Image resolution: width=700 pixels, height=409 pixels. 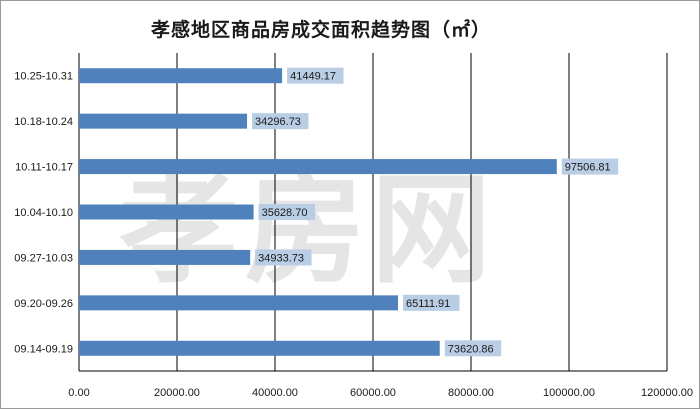 I want to click on x-tick-label: 20000.00, so click(x=177, y=393).